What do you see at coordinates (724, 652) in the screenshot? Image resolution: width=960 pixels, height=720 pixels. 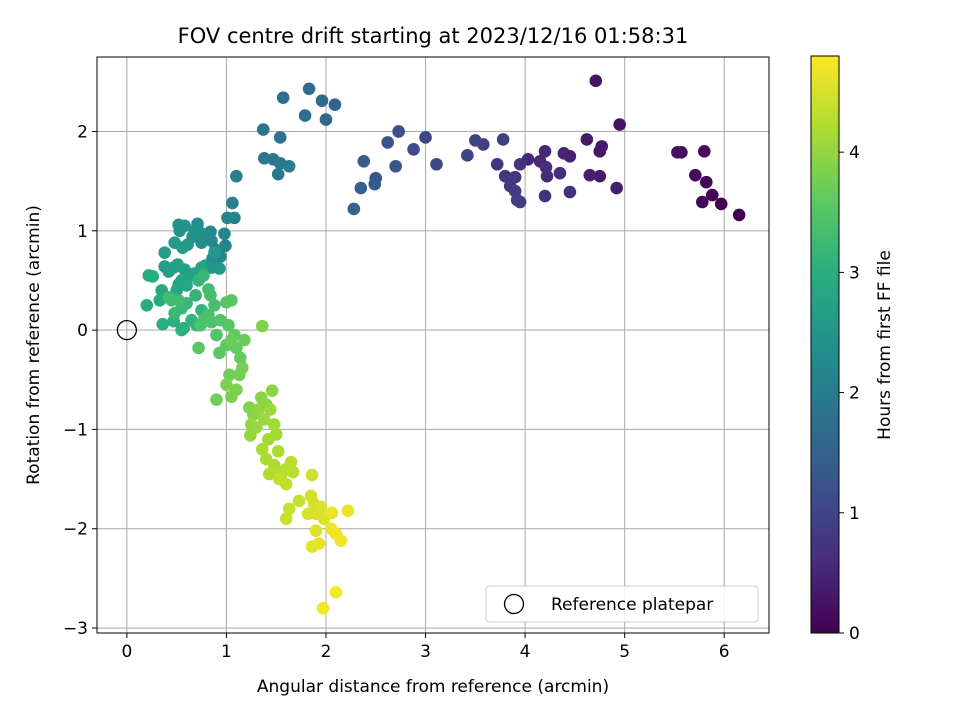 I see `x-tick-label: 6` at bounding box center [724, 652].